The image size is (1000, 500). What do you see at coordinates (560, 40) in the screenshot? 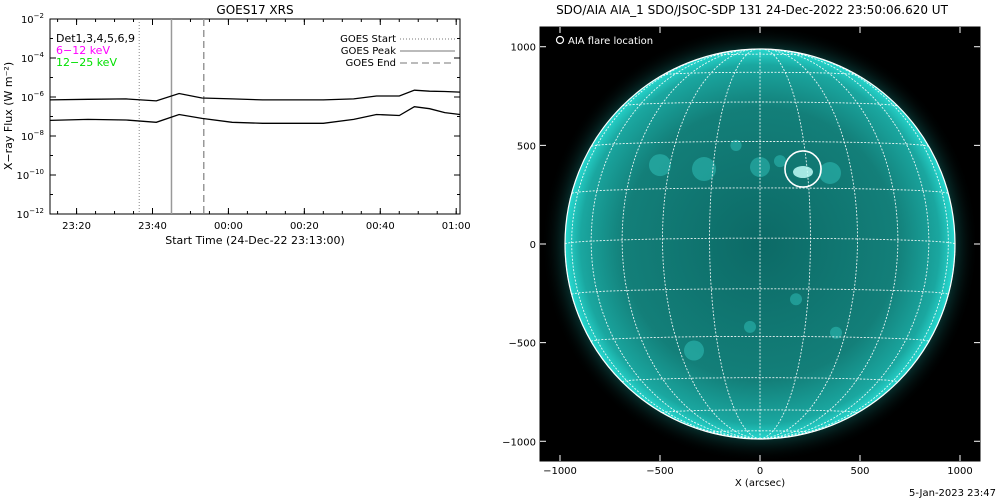
I see `flare-legend-icon` at bounding box center [560, 40].